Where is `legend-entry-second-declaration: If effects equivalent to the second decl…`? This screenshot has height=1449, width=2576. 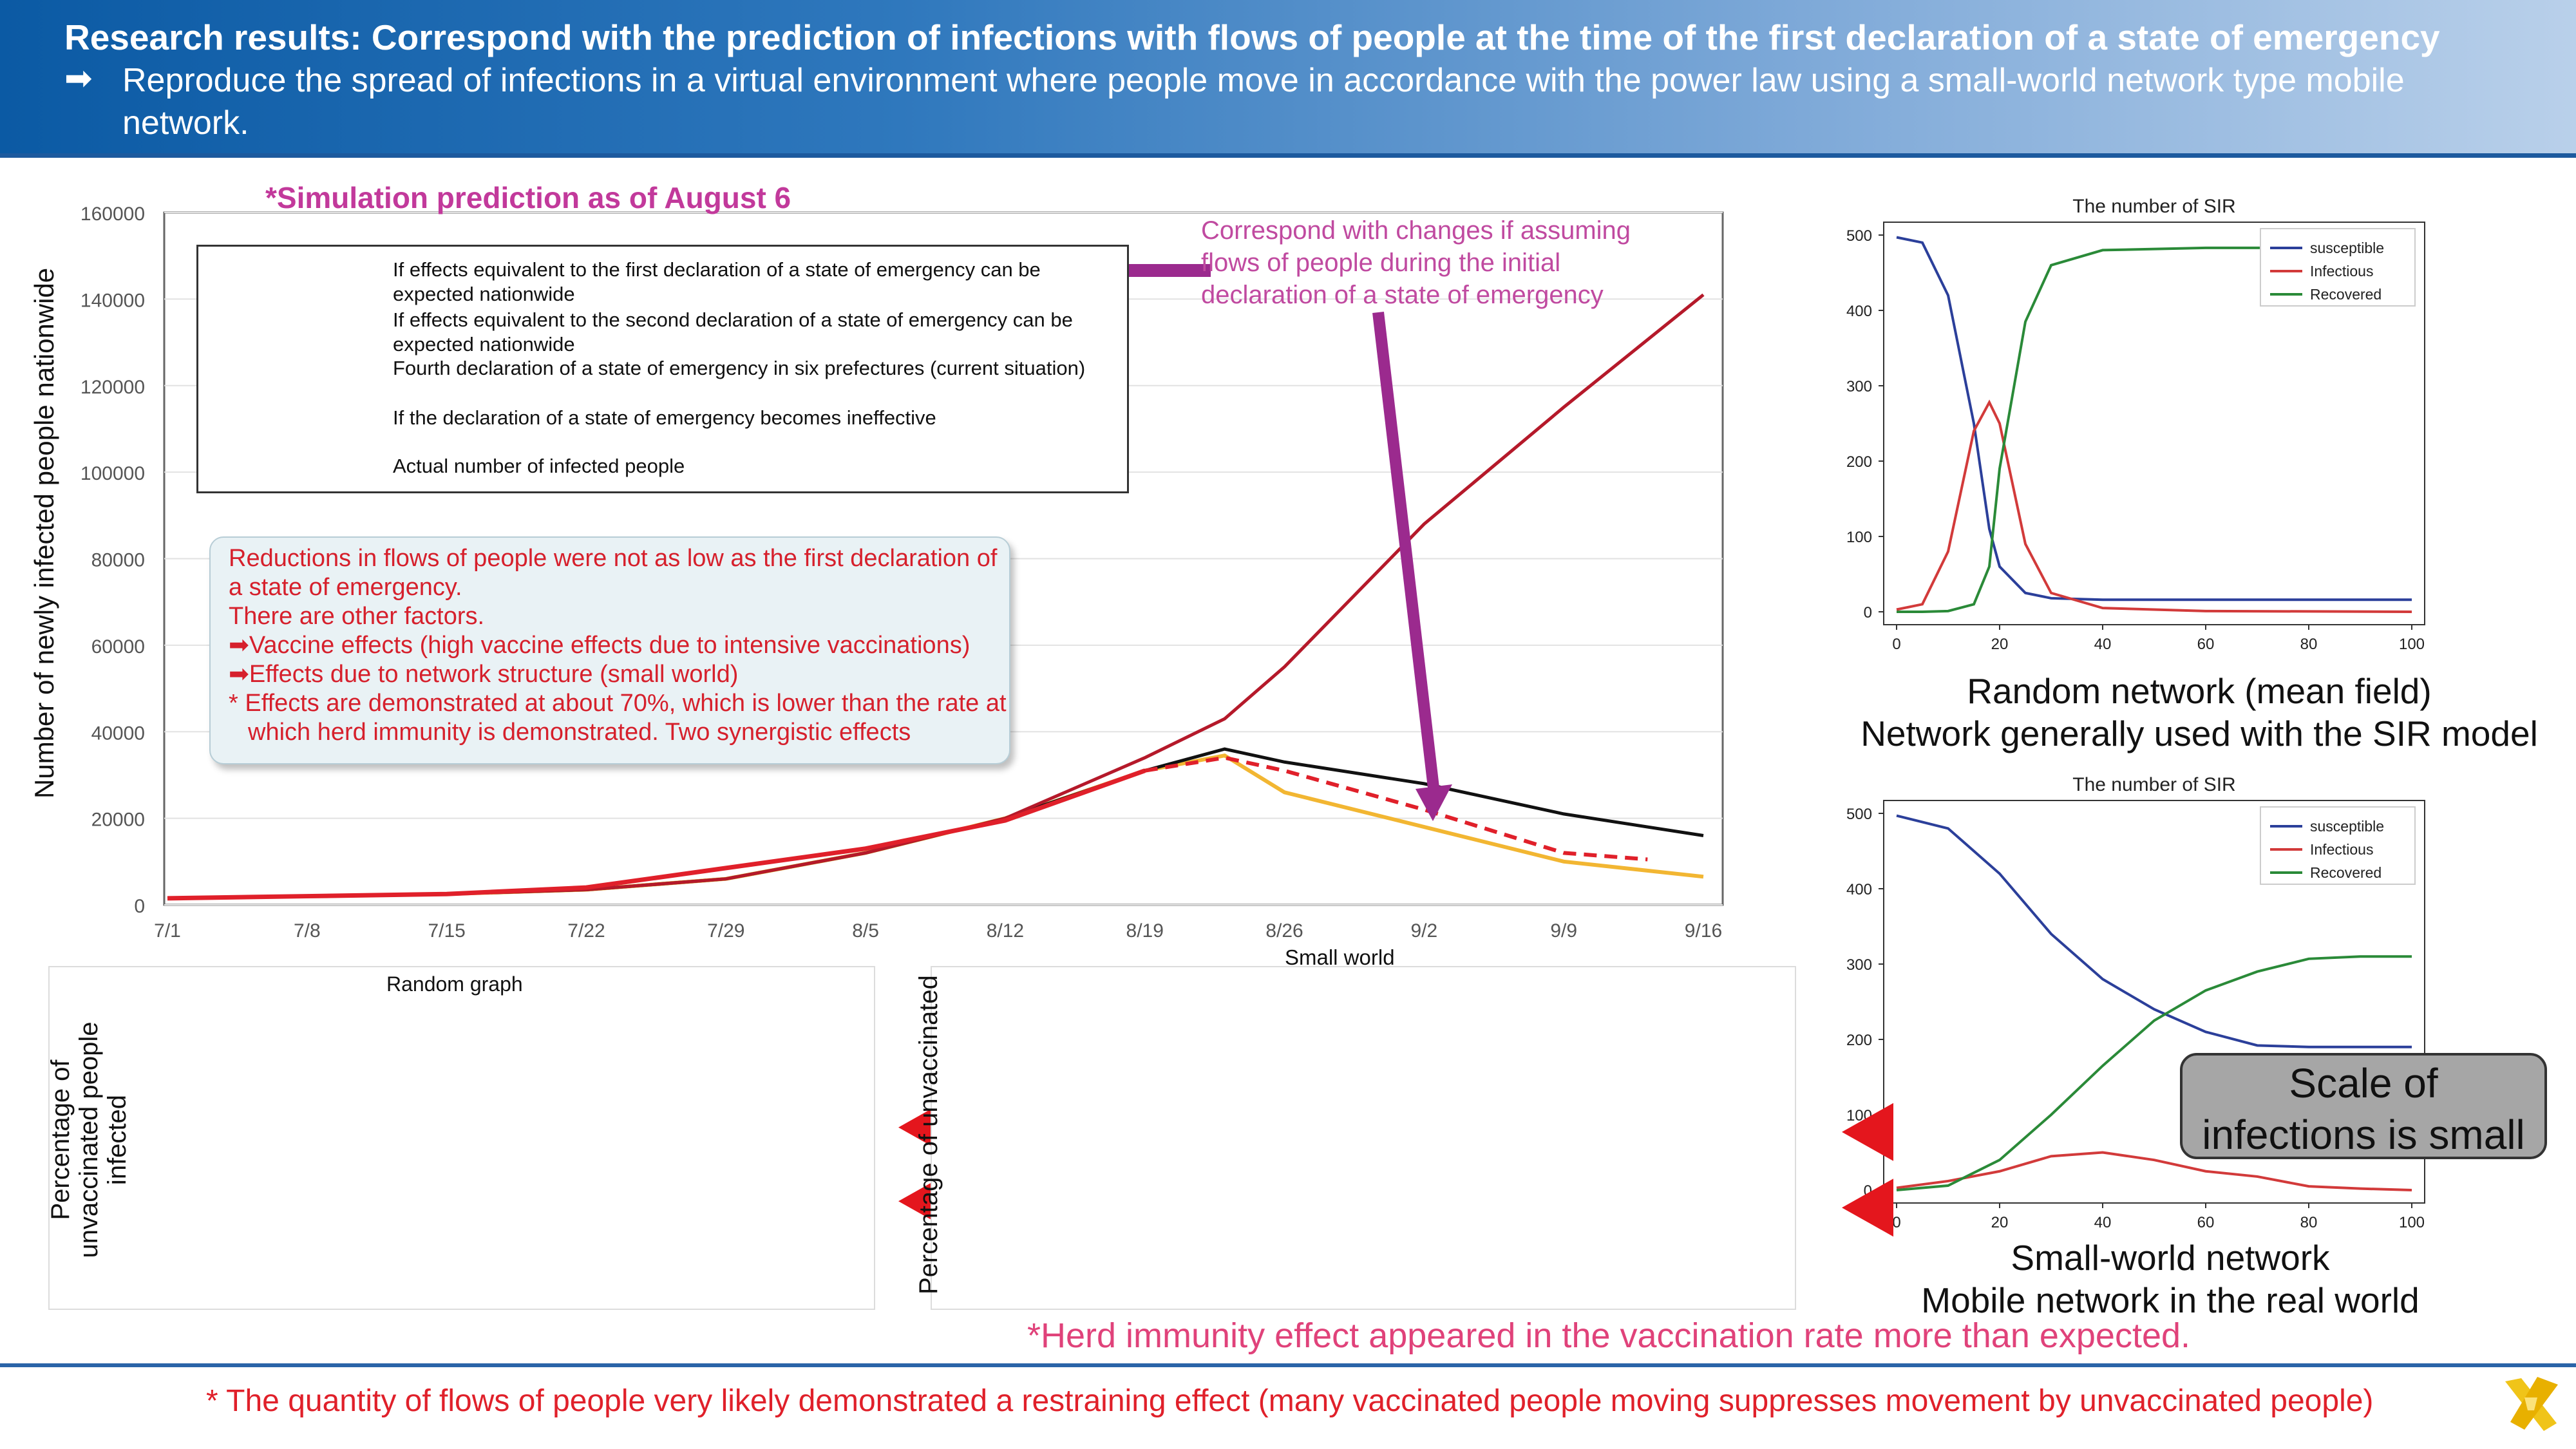 legend-entry-second-declaration: If effects equivalent to the second decl… is located at coordinates (733, 332).